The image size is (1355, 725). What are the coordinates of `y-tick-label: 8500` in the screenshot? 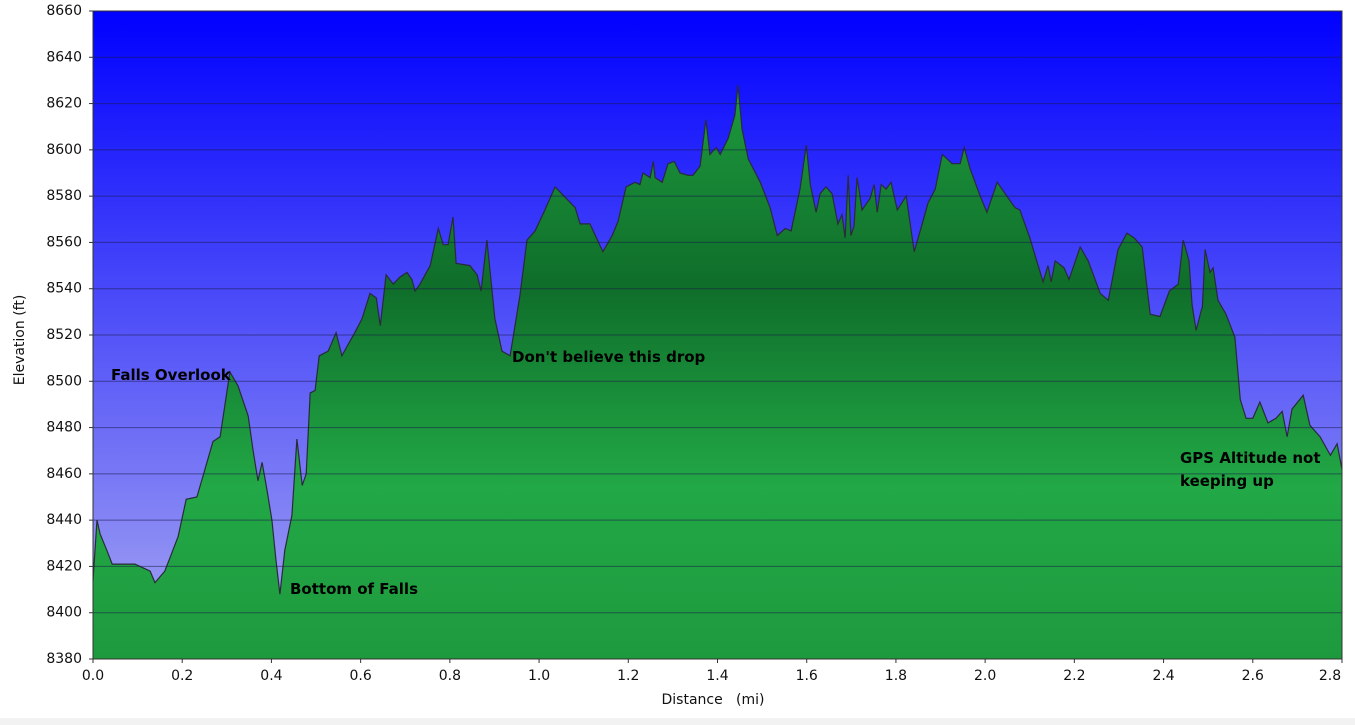 It's located at (64, 381).